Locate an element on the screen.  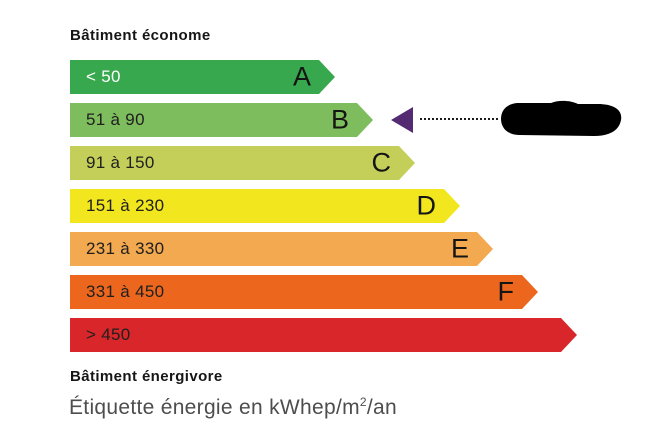
energy-class-bar: < 50 A is located at coordinates (202, 77).